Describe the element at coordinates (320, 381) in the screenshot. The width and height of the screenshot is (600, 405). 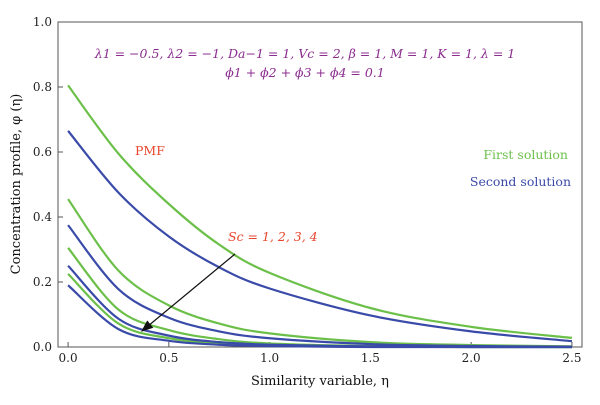
I see `x-axis-title: Similarity variable, η` at that location.